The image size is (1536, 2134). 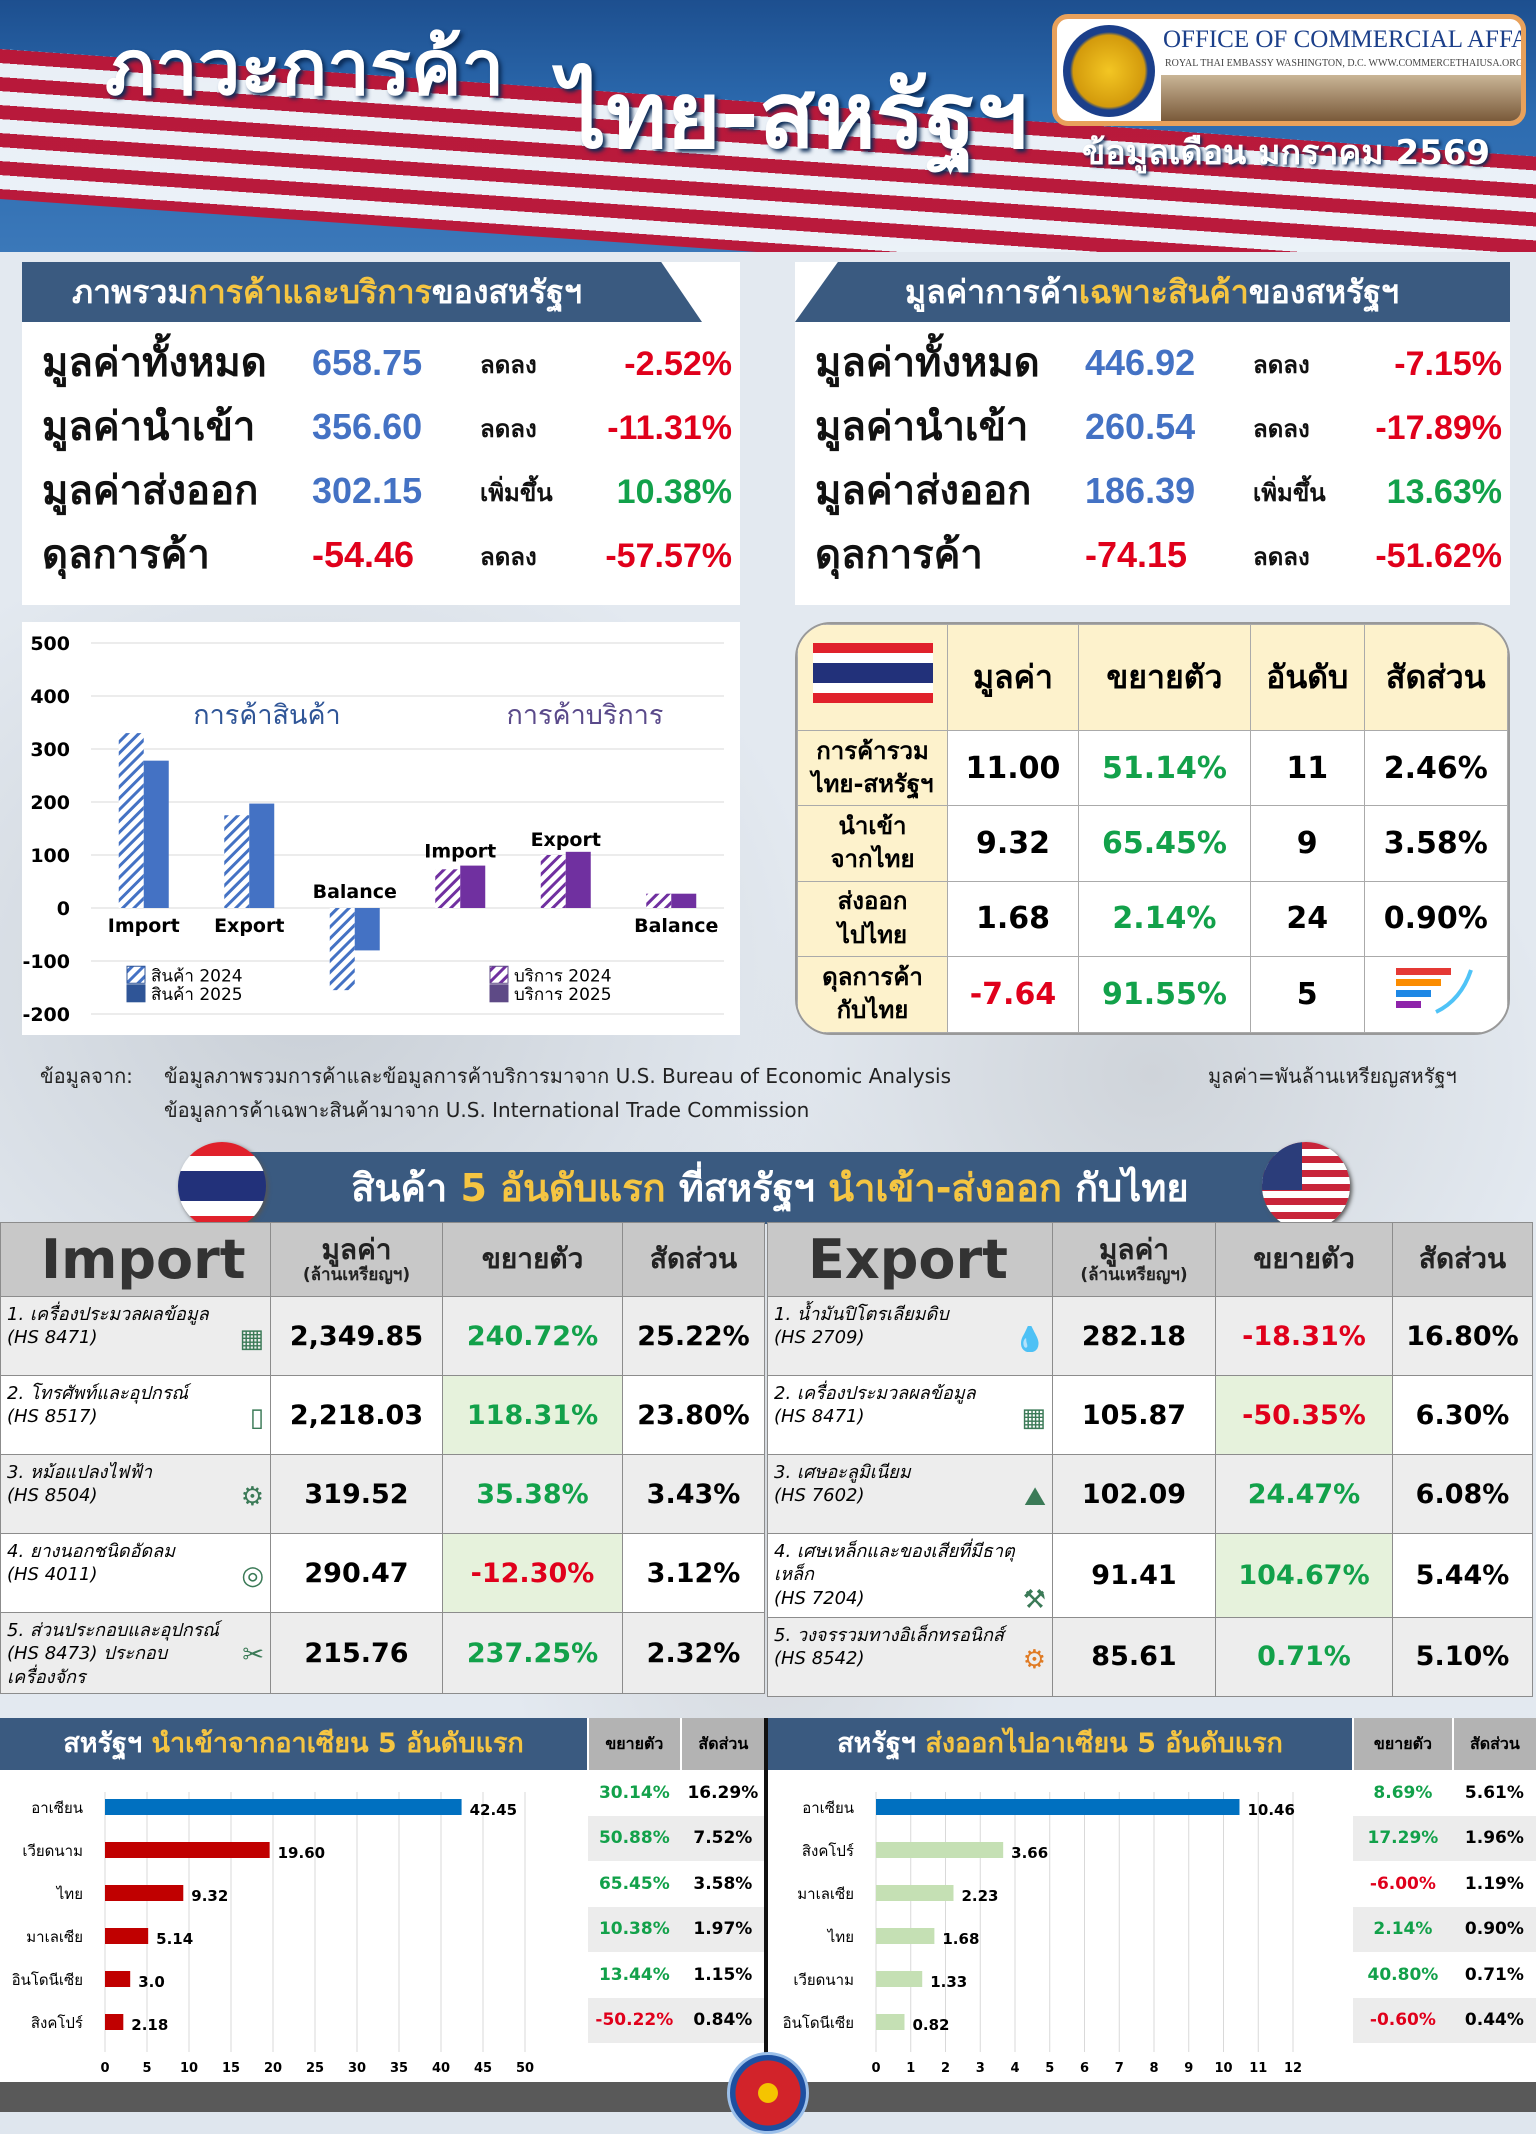 What do you see at coordinates (1307, 918) in the screenshot?
I see `rank-cell: 24` at bounding box center [1307, 918].